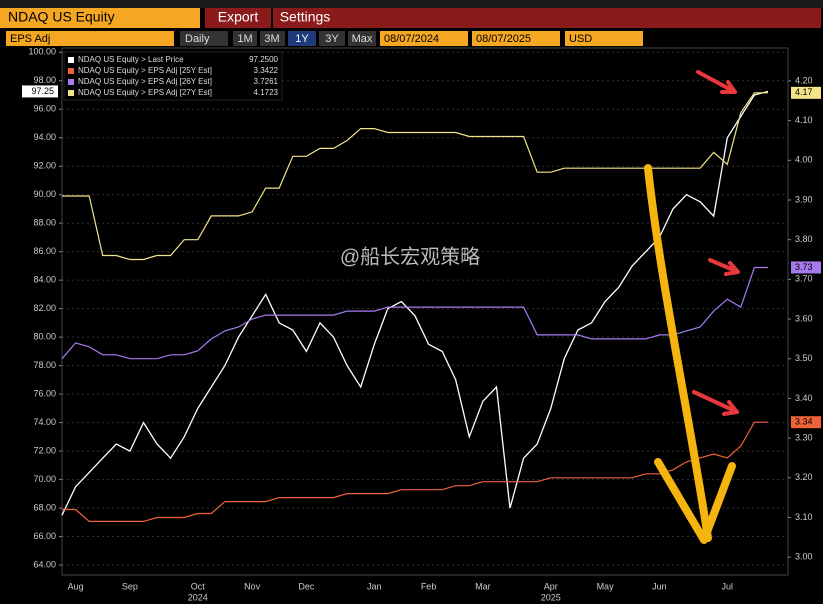 This screenshot has height=604, width=823. Describe the element at coordinates (44, 137) in the screenshot. I see `y-tick-label: 94.00` at that location.